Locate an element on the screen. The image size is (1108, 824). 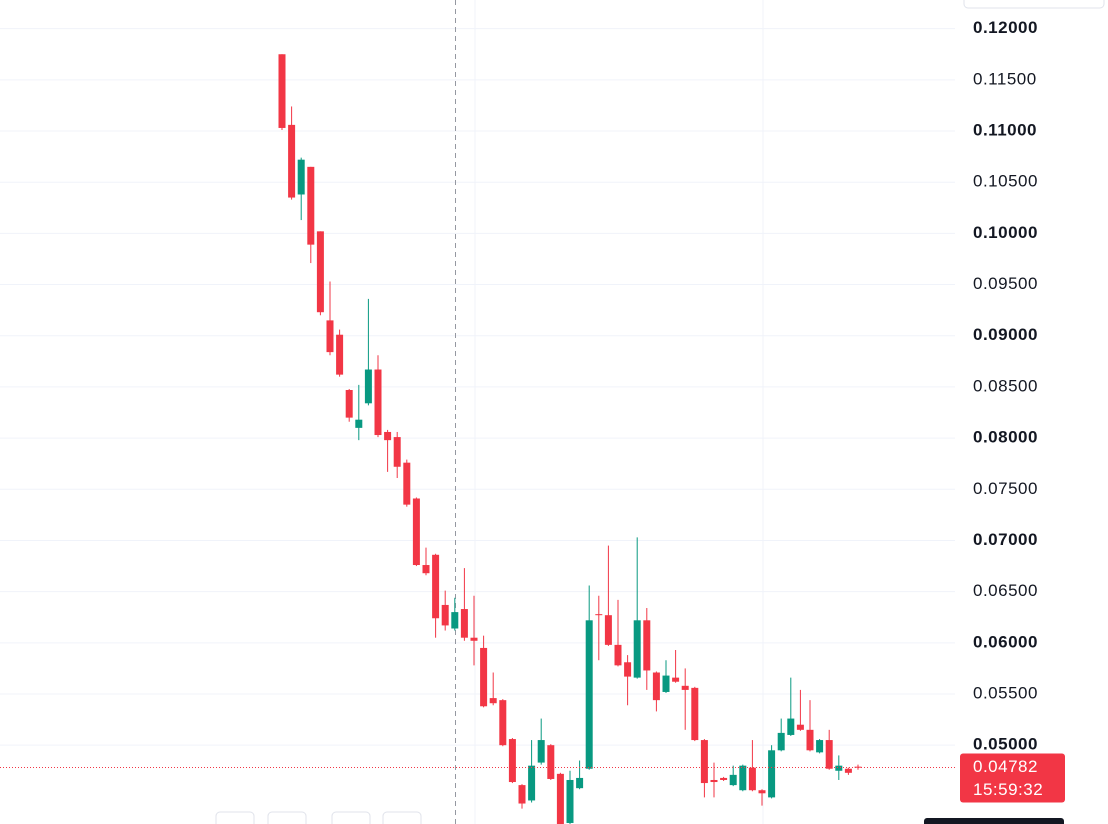
y-tick-label: 0.06500 is located at coordinates (1005, 590).